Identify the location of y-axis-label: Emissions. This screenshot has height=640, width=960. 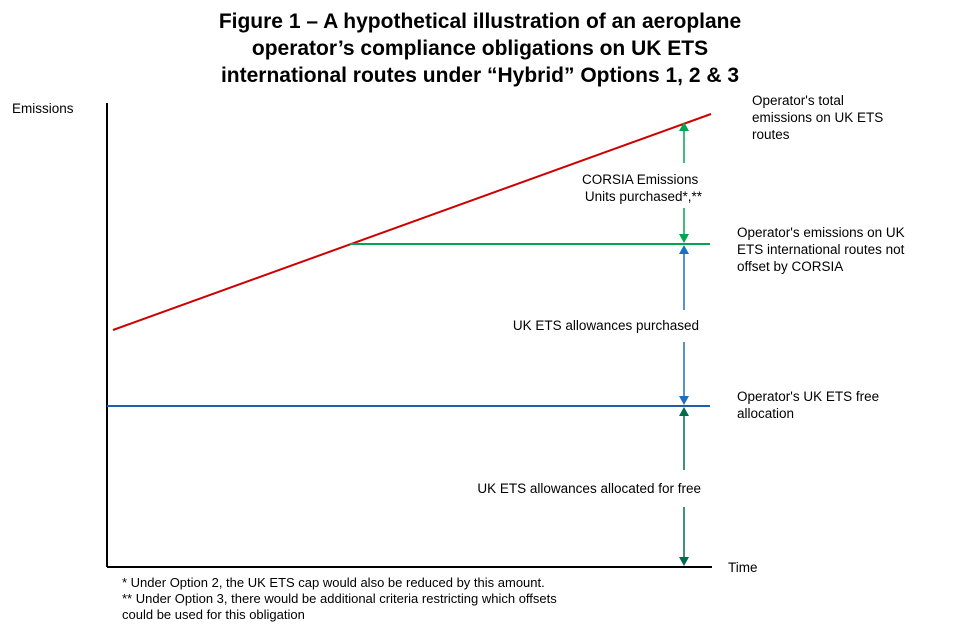
(43, 108).